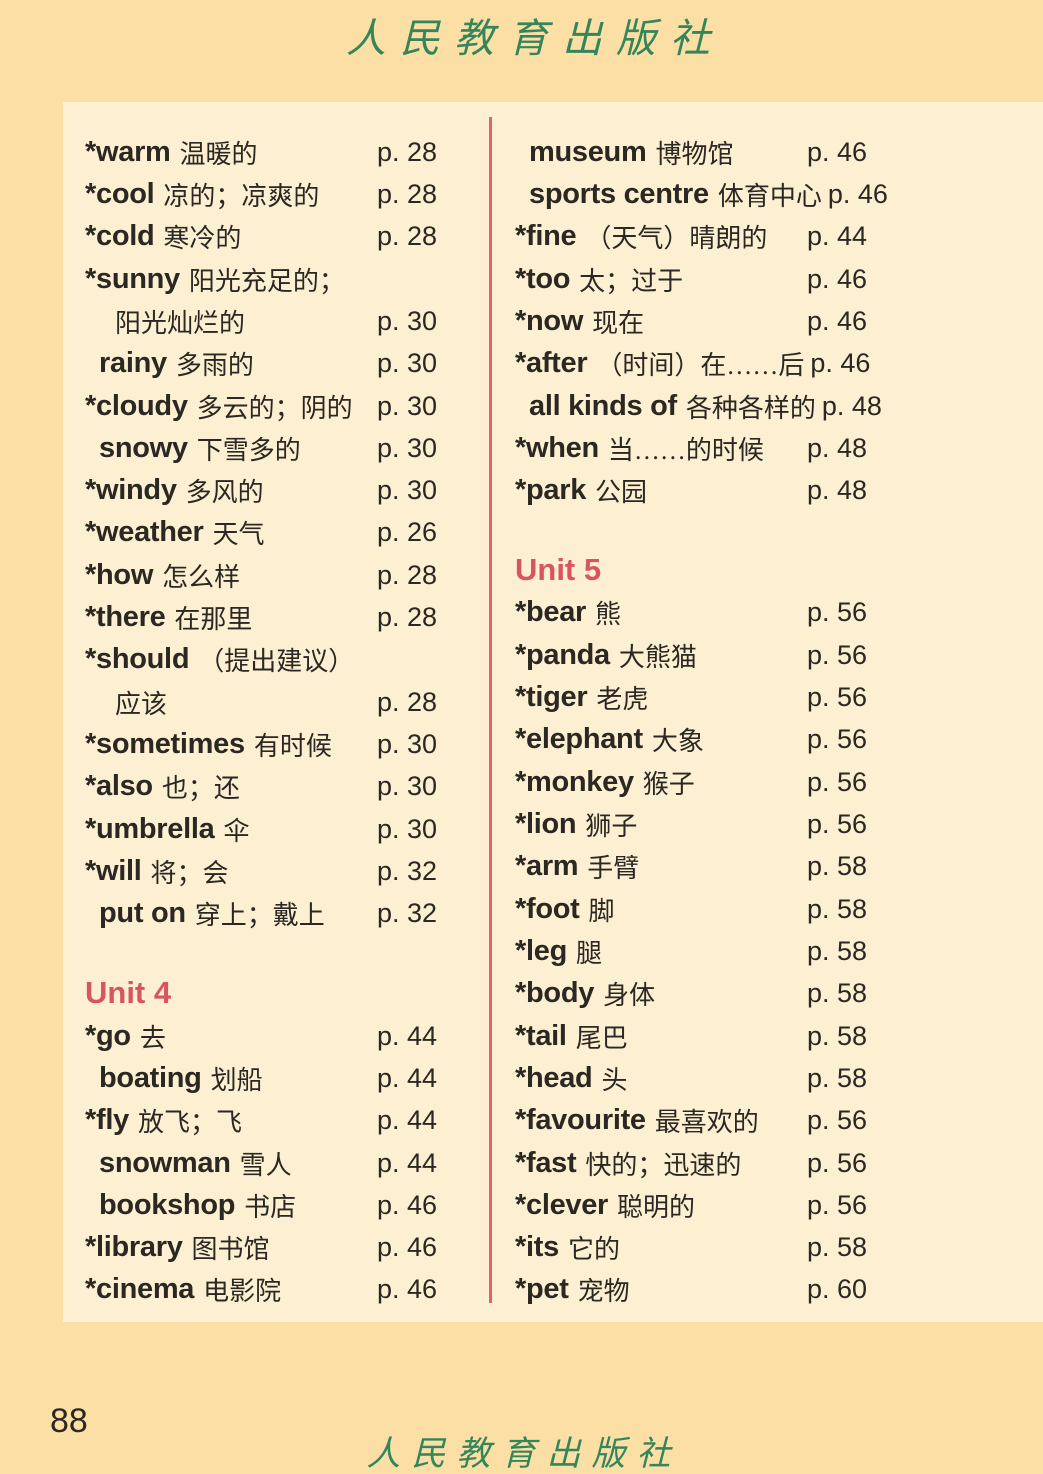 This screenshot has width=1043, height=1474. What do you see at coordinates (614, 1080) in the screenshot?
I see `entry-meaning: 头` at bounding box center [614, 1080].